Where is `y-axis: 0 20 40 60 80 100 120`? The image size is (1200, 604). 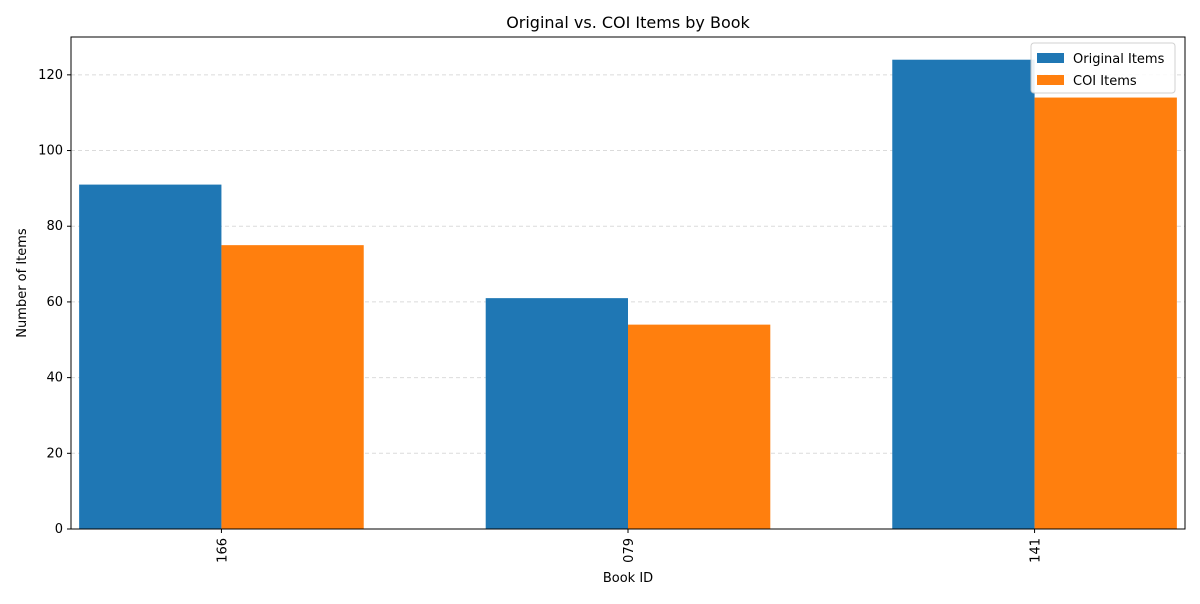 y-axis: 0 20 40 60 80 100 120 is located at coordinates (54, 302).